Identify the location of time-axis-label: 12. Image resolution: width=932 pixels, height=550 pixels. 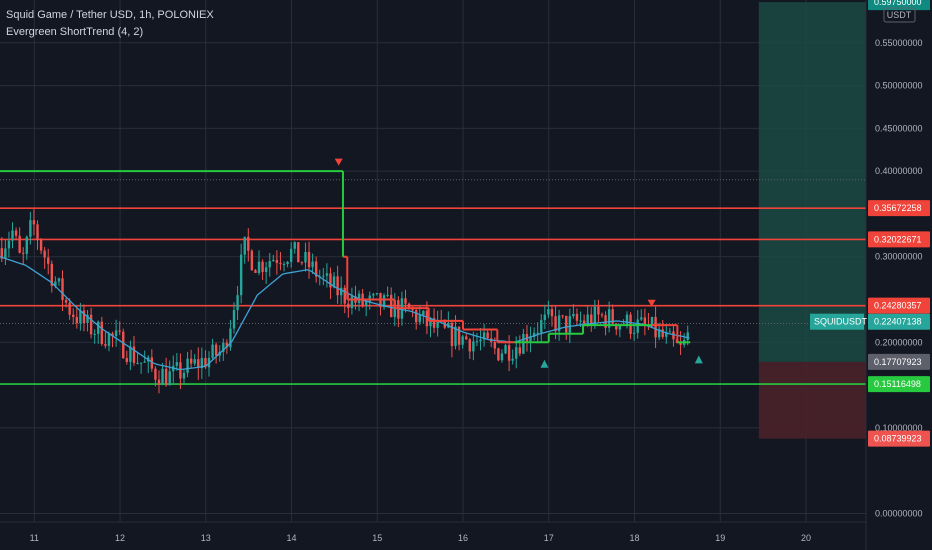
(120, 538).